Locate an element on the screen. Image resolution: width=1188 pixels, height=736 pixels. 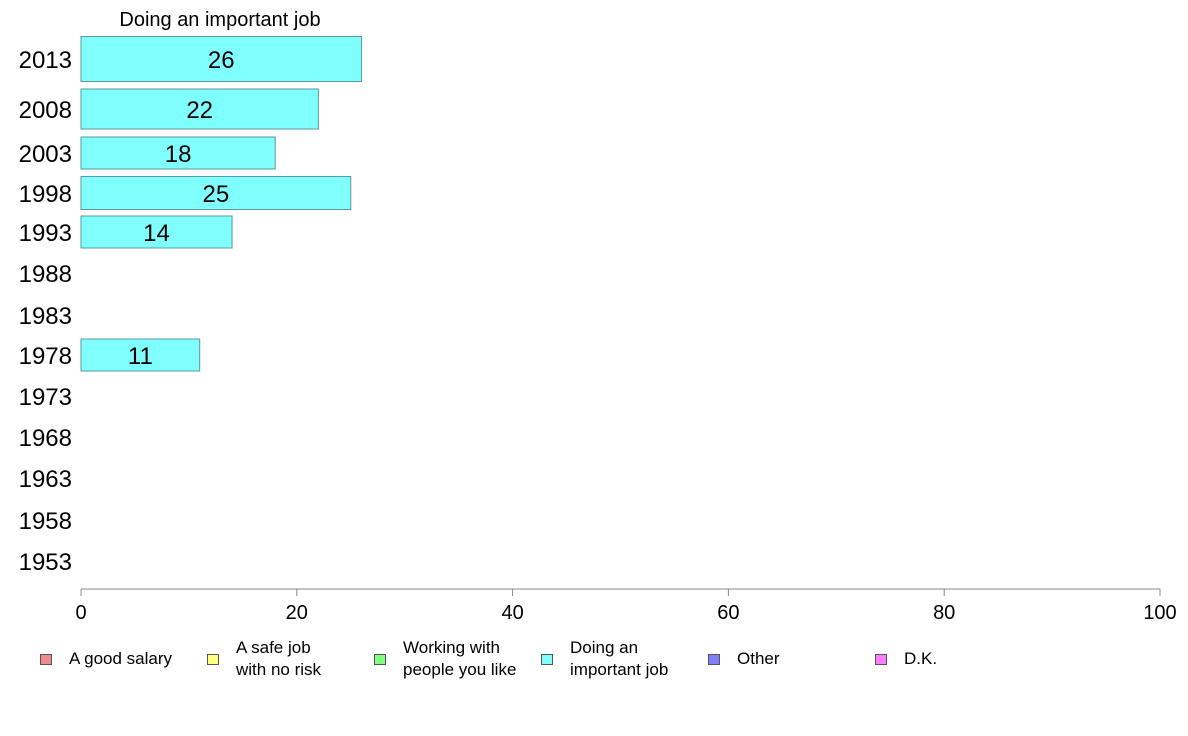
y-tick-label: 1958 is located at coordinates (45, 521).